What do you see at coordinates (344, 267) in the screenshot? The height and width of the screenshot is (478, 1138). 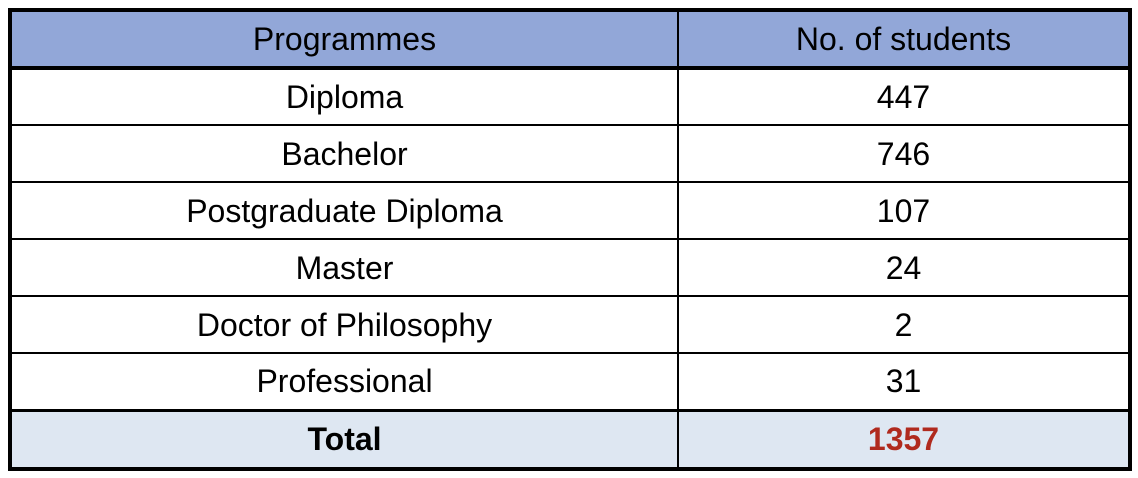 I see `programme-cell: Master` at bounding box center [344, 267].